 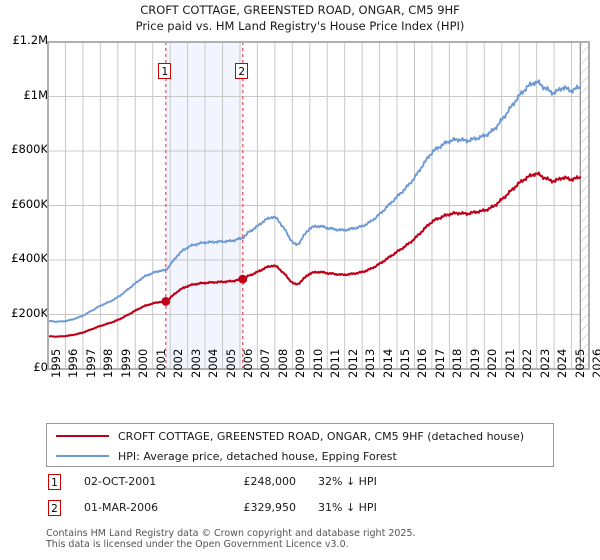 I want to click on x-axis-tick-22: 2017, so click(x=439, y=363).